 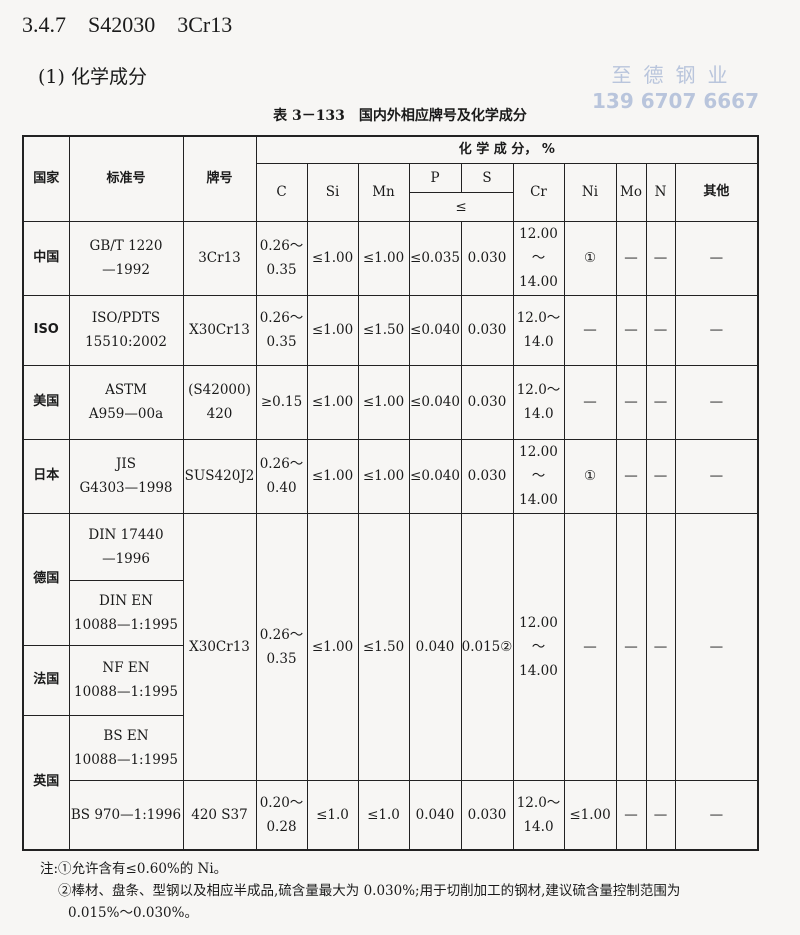 What do you see at coordinates (126, 178) in the screenshot?
I see `header-standard: 标准号` at bounding box center [126, 178].